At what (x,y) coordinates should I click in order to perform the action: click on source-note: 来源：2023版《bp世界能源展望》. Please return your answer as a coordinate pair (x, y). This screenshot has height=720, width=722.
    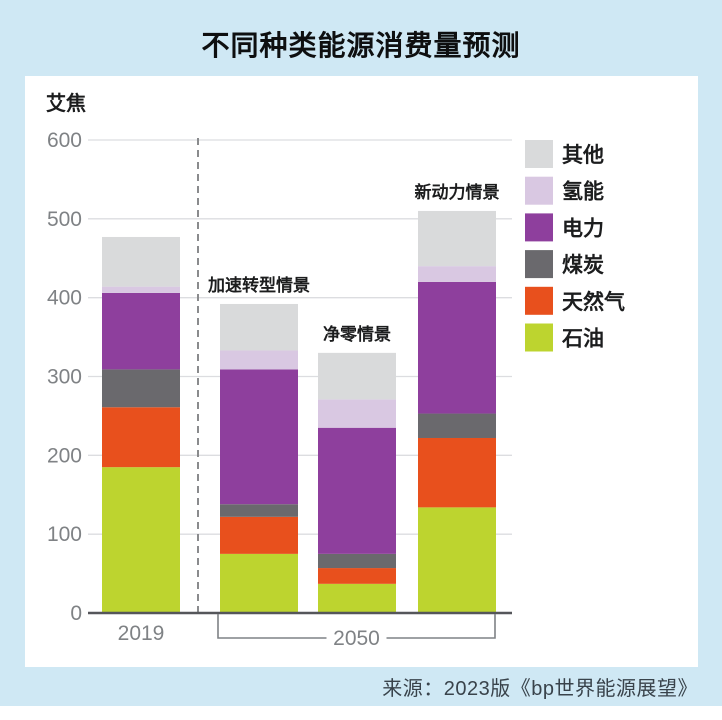
    Looking at the image, I should click on (540, 689).